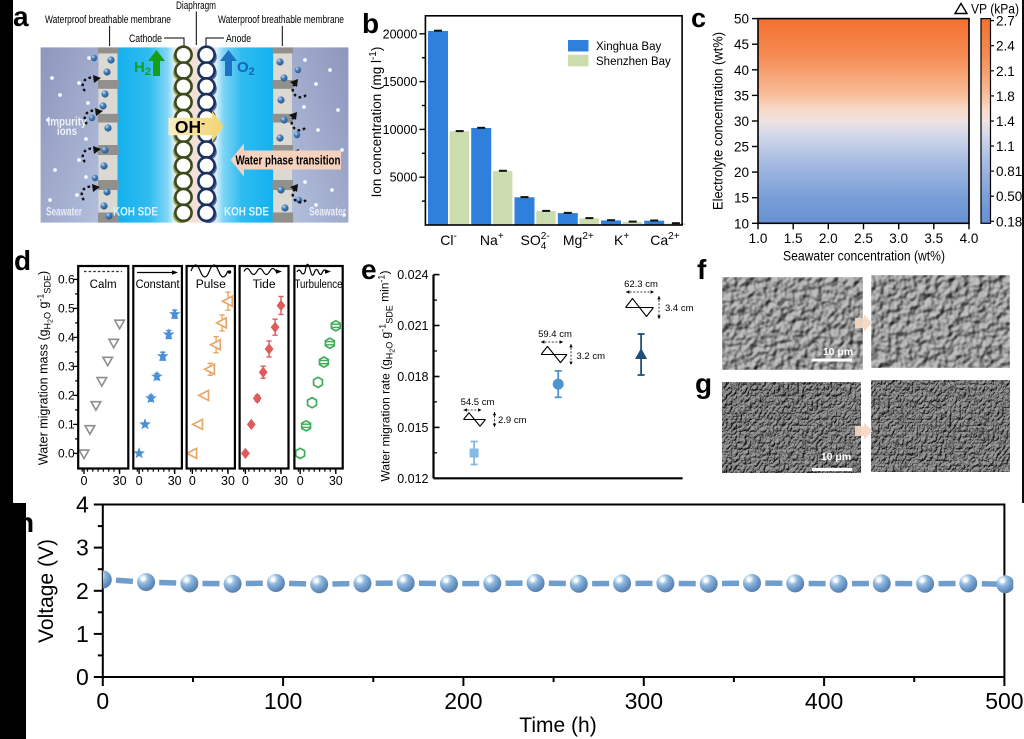  I want to click on svg-text: 0.024, so click(412, 275).